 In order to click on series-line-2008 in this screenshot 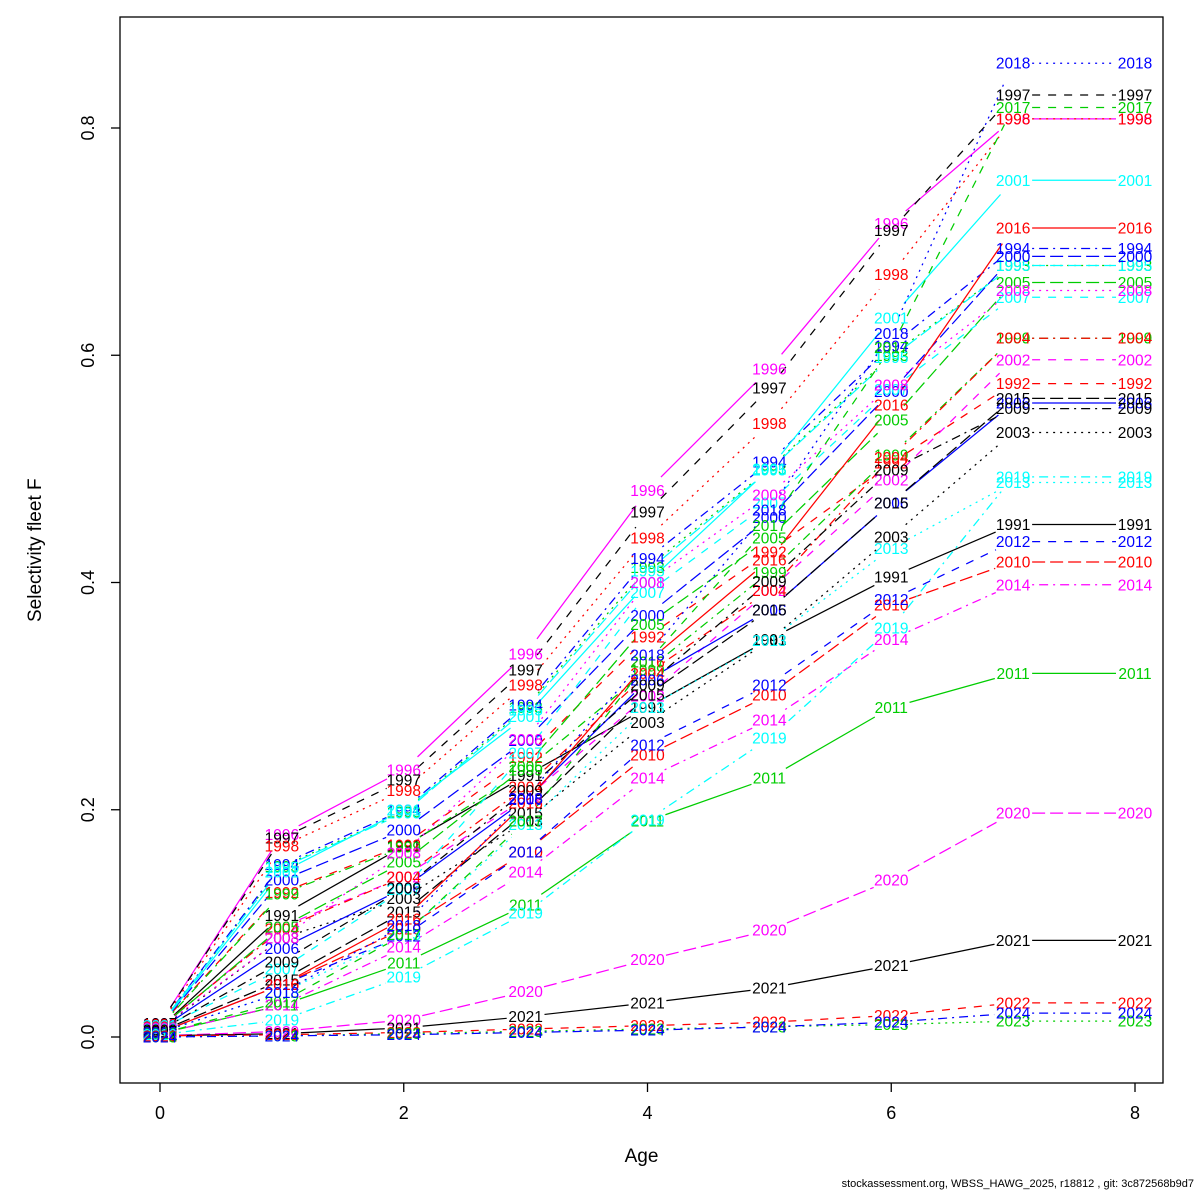, I will do `click(343, 895)`.